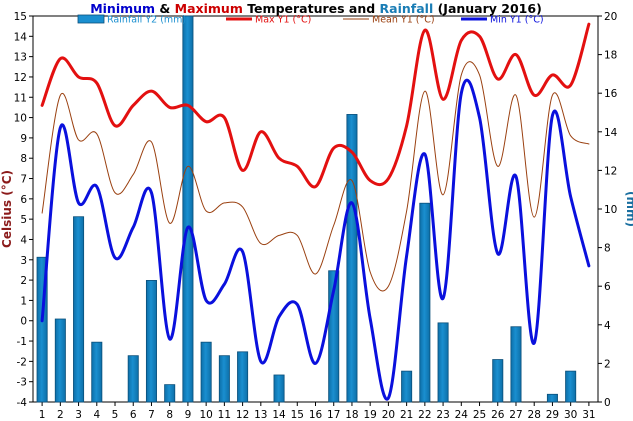  What do you see at coordinates (21, 37) in the screenshot?
I see `y-left-tick-label-18: 14` at bounding box center [21, 37].